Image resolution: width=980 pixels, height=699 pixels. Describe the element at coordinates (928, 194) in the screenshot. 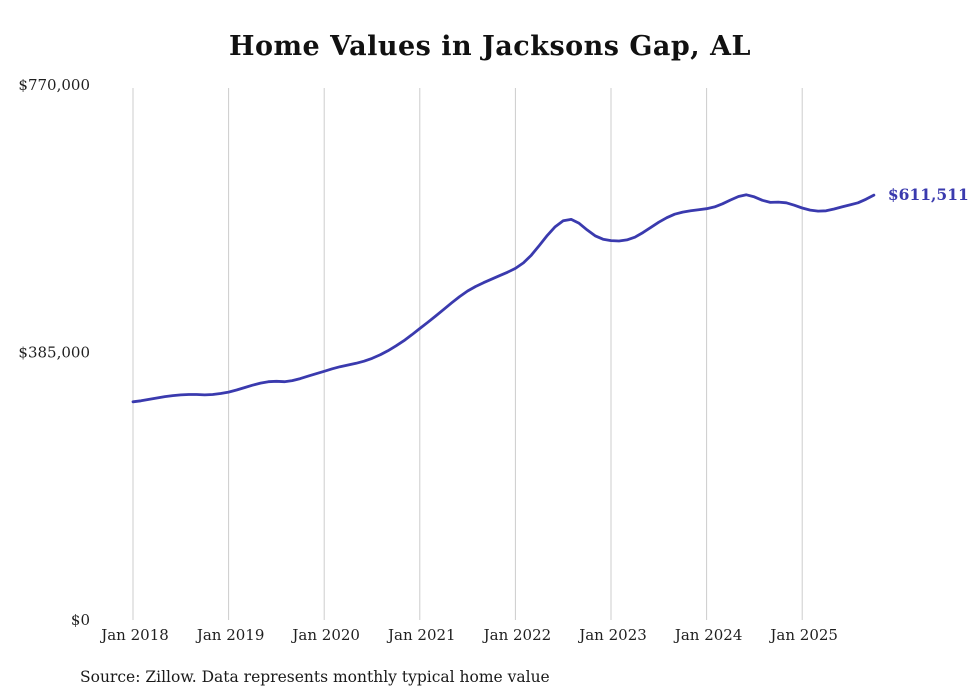

I see `latest-value-label: $611,511` at that location.